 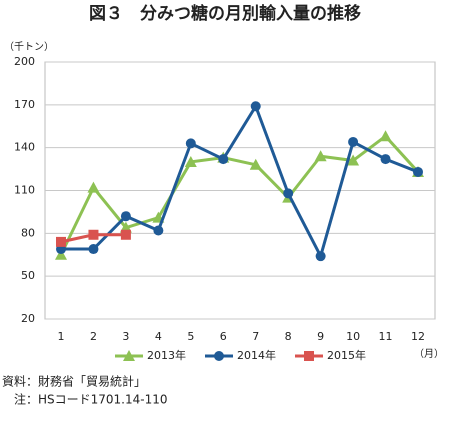 I want to click on legend-label: 2014年, so click(x=256, y=355).